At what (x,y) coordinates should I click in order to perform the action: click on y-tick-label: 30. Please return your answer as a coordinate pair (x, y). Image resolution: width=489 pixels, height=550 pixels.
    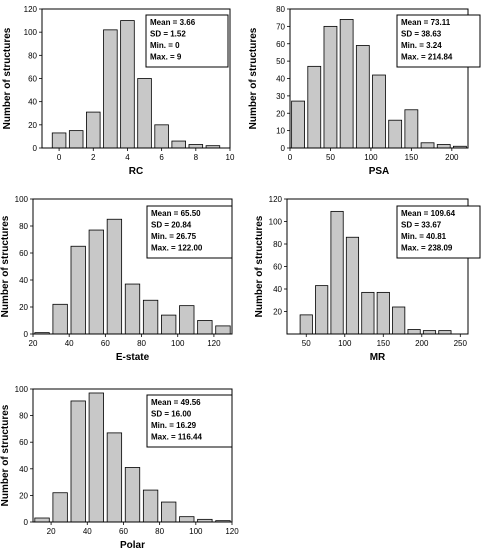
    Looking at the image, I should click on (280, 96).